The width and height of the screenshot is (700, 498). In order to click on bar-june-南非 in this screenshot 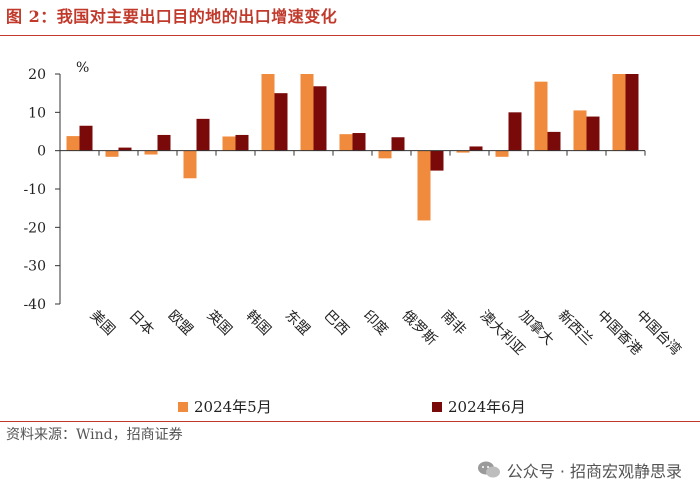, I will do `click(437, 160)`.